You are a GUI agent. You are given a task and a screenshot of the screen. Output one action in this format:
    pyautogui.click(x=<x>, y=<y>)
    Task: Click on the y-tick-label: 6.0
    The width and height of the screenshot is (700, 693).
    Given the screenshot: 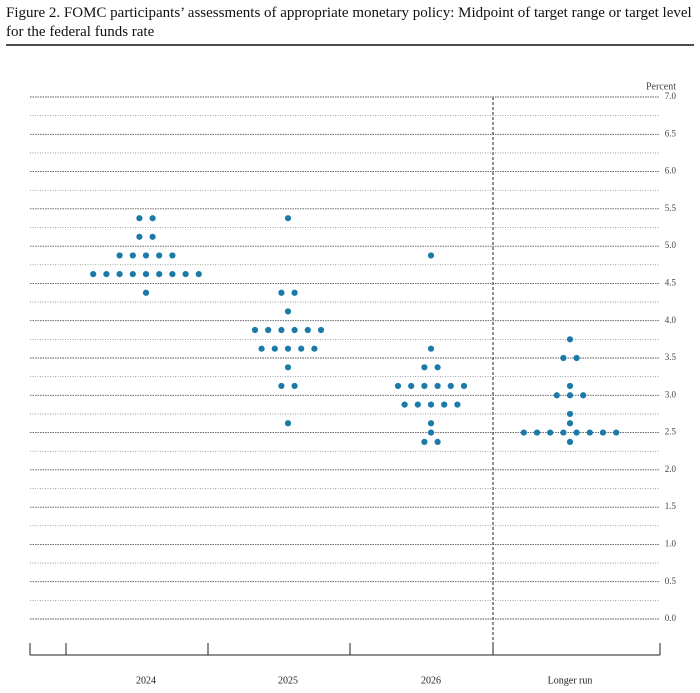 What is the action you would take?
    pyautogui.click(x=671, y=171)
    